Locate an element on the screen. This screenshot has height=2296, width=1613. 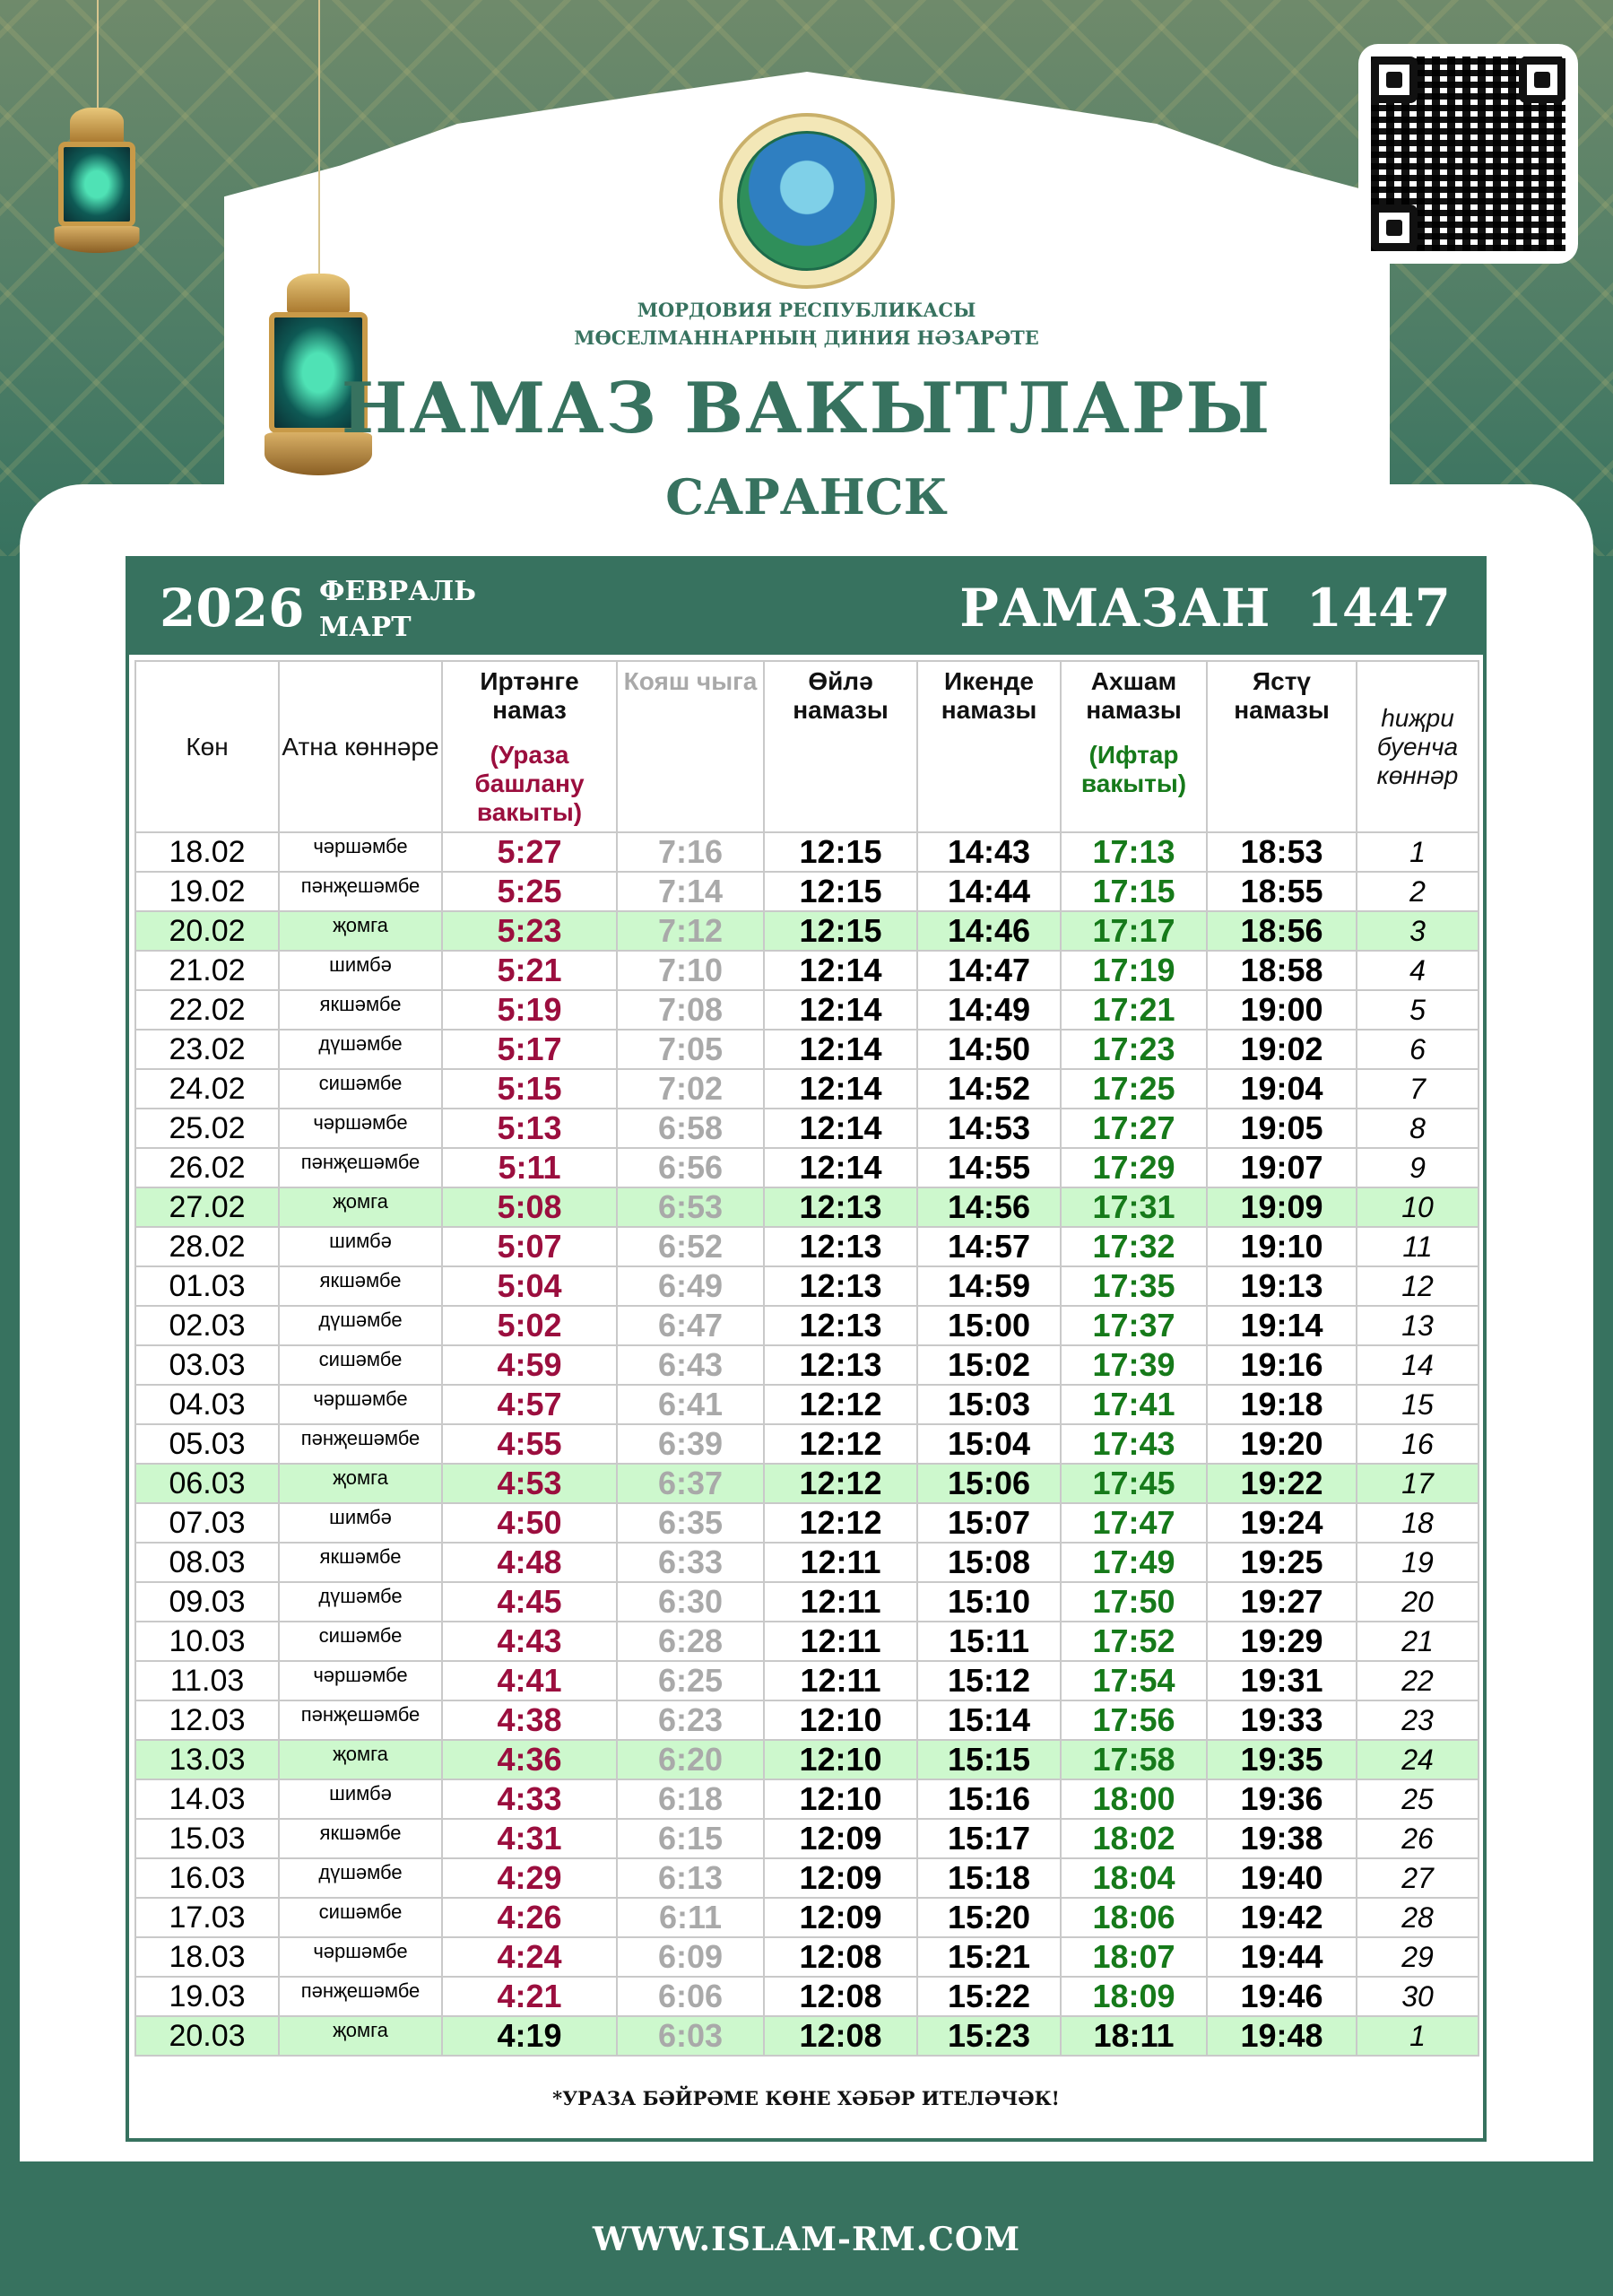
cell-fajr: 5:04 is located at coordinates (529, 1286).